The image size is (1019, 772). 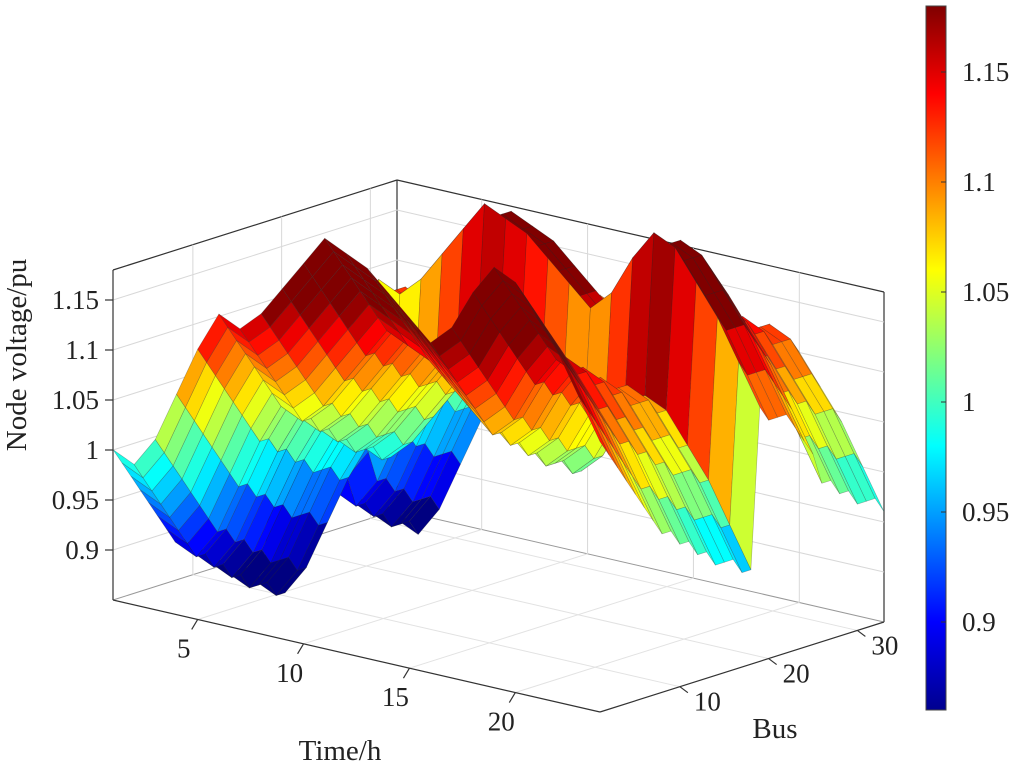 I want to click on colorbar, so click(x=936, y=358).